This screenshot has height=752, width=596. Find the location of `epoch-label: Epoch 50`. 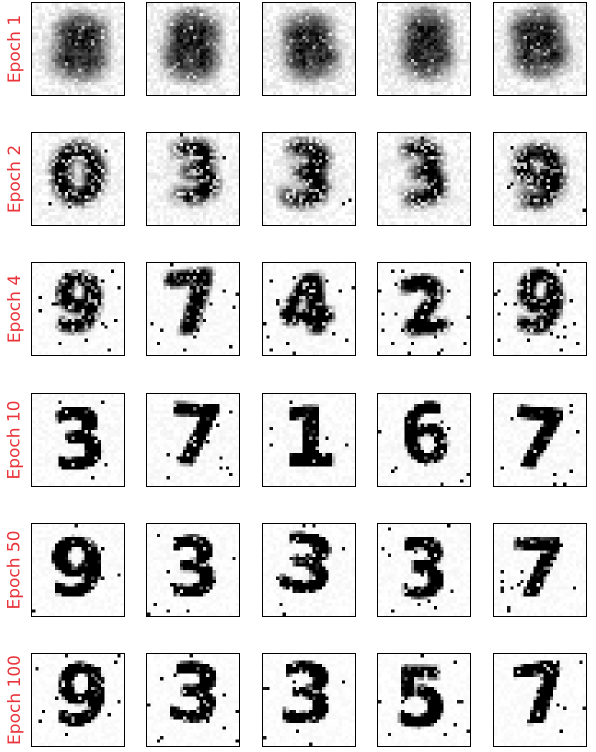

epoch-label: Epoch 50 is located at coordinates (15, 570).